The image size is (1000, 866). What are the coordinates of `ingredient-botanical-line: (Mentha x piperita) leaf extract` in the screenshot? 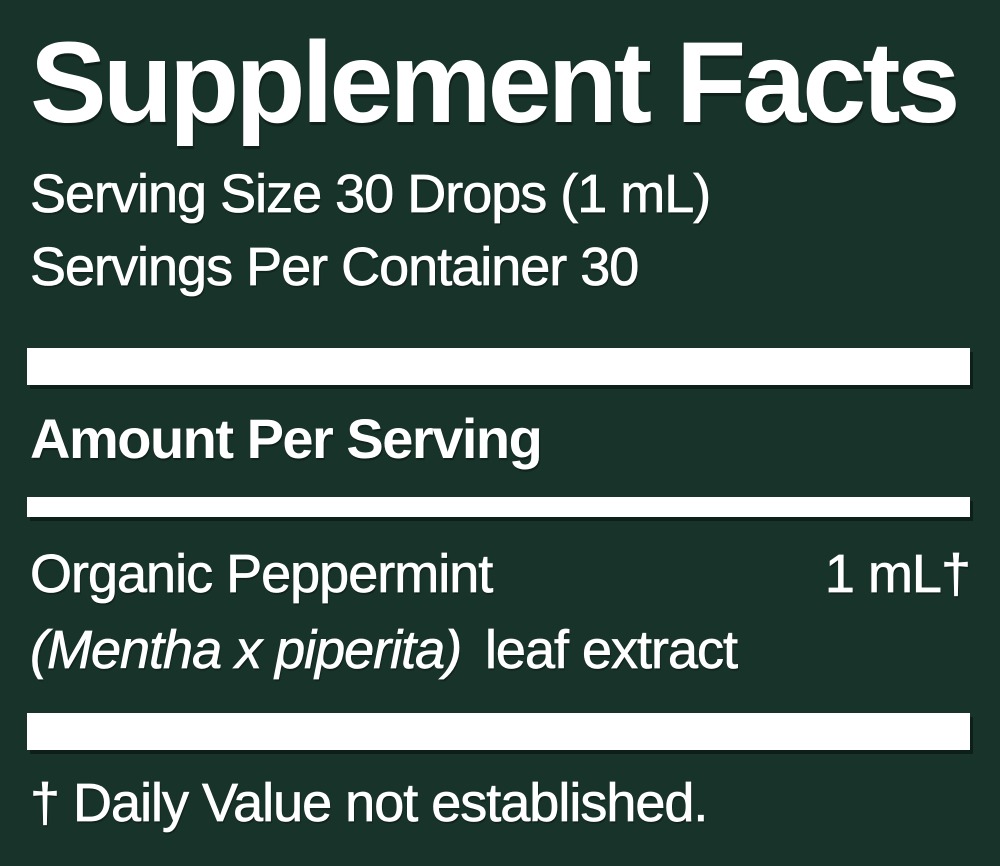 It's located at (500, 650).